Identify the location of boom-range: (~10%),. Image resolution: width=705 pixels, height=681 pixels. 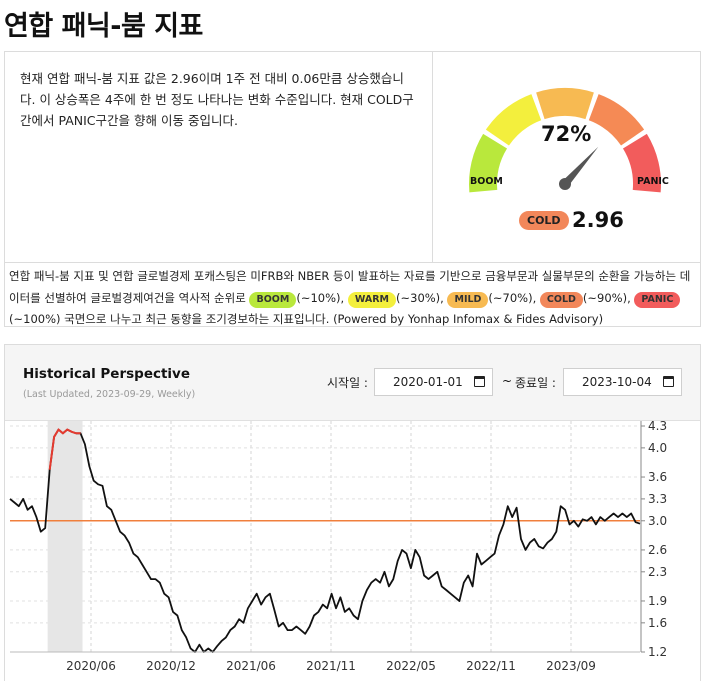
(322, 297).